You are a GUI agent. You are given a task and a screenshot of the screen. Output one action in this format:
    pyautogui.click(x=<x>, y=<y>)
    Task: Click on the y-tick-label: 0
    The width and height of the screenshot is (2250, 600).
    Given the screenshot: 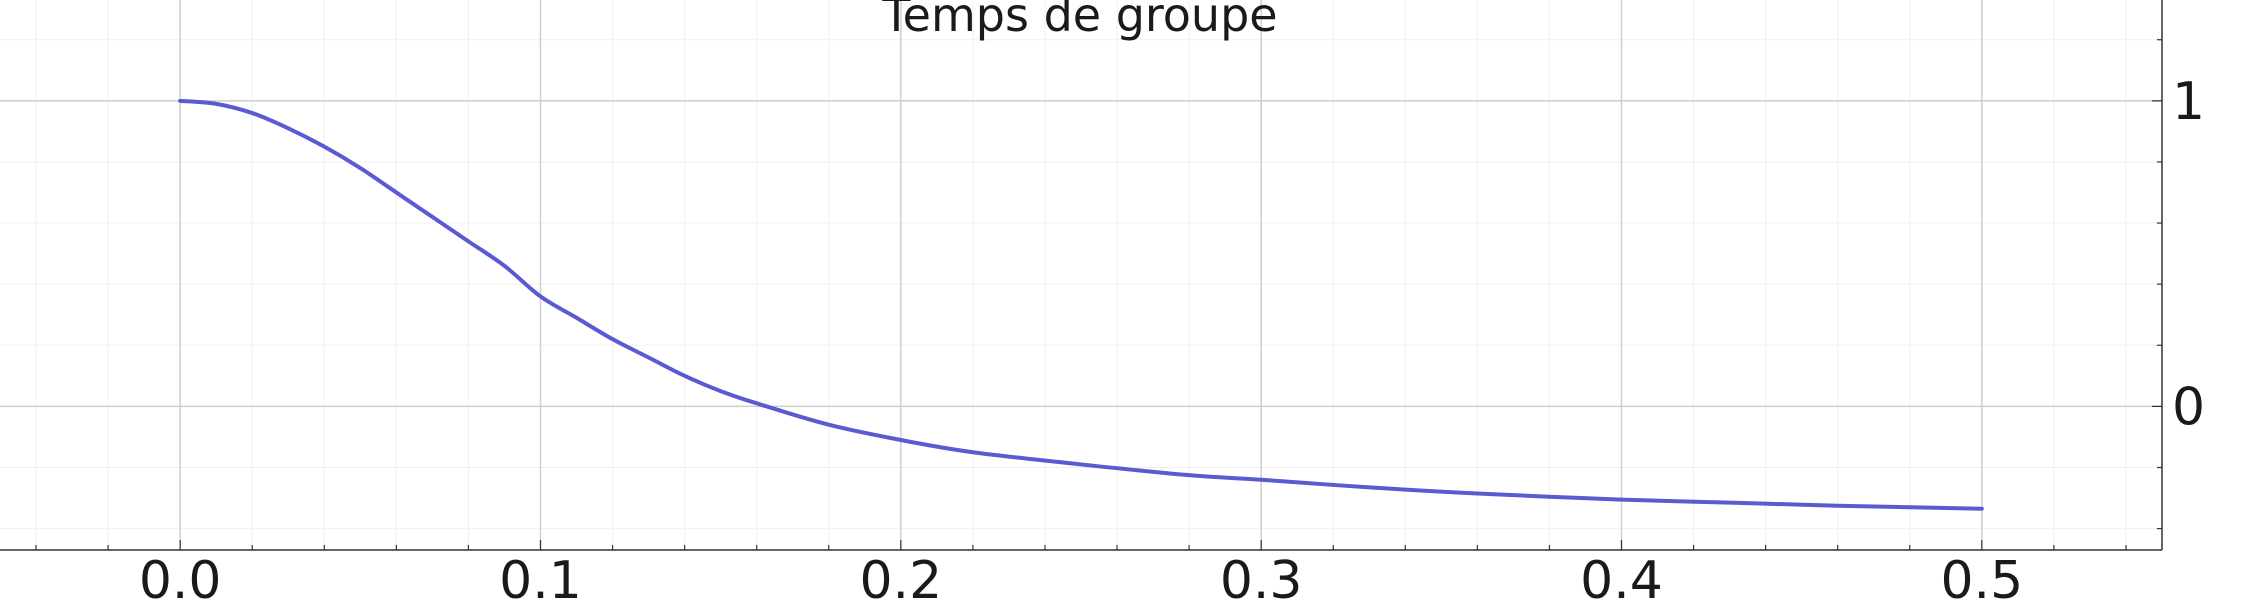 What is the action you would take?
    pyautogui.click(x=2188, y=407)
    